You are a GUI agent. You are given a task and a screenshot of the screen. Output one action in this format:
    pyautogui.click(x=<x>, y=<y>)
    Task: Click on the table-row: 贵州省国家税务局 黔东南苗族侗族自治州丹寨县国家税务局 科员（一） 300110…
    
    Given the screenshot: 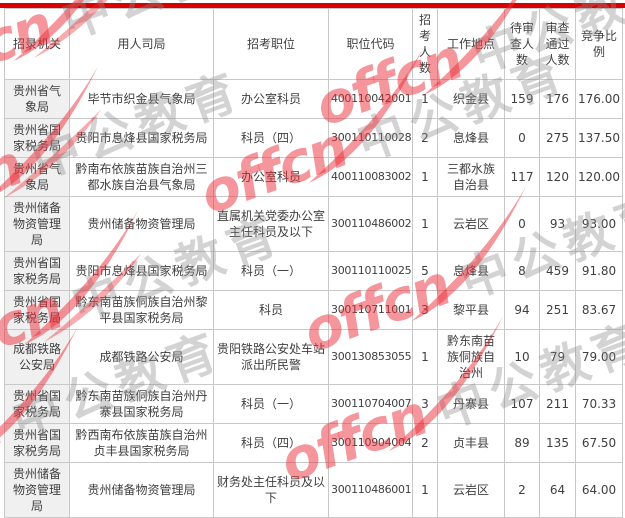 What is the action you would take?
    pyautogui.click(x=313, y=404)
    